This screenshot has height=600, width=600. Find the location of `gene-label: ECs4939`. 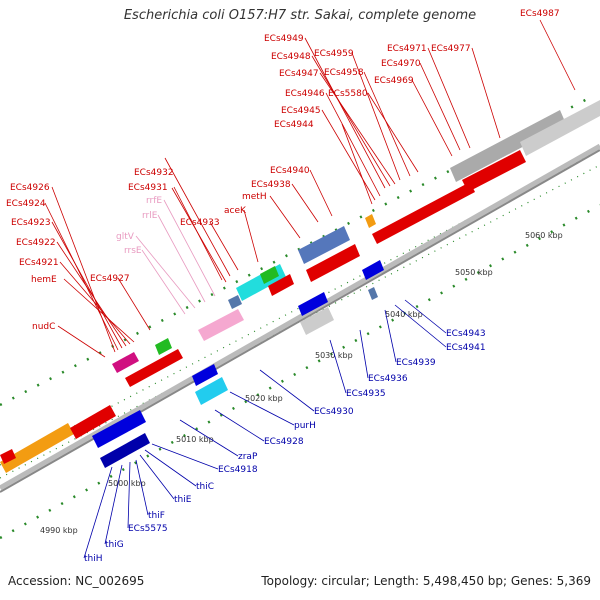

gene-label: ECs4939 is located at coordinates (416, 363).